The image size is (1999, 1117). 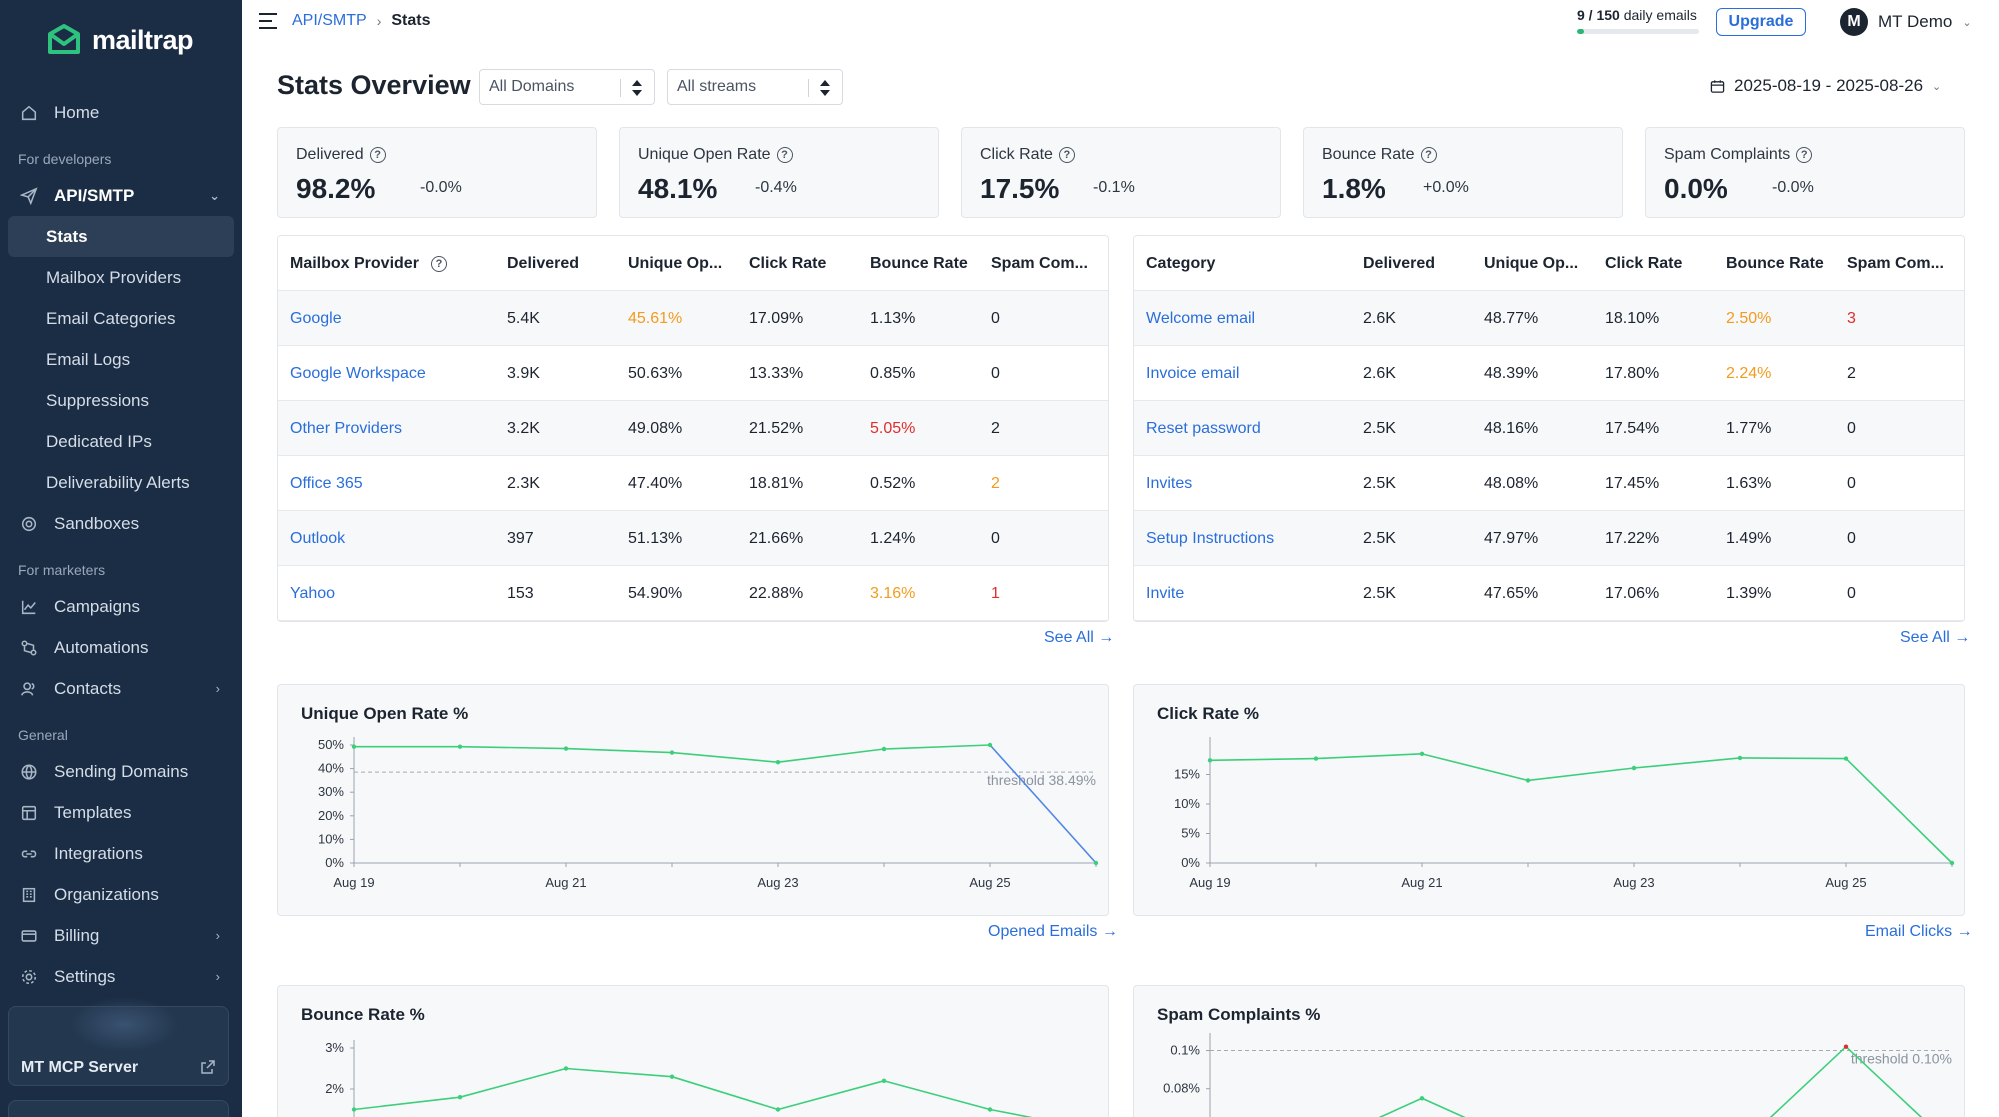 I want to click on mcp-server-card: MT MCP Server, so click(x=118, y=1041).